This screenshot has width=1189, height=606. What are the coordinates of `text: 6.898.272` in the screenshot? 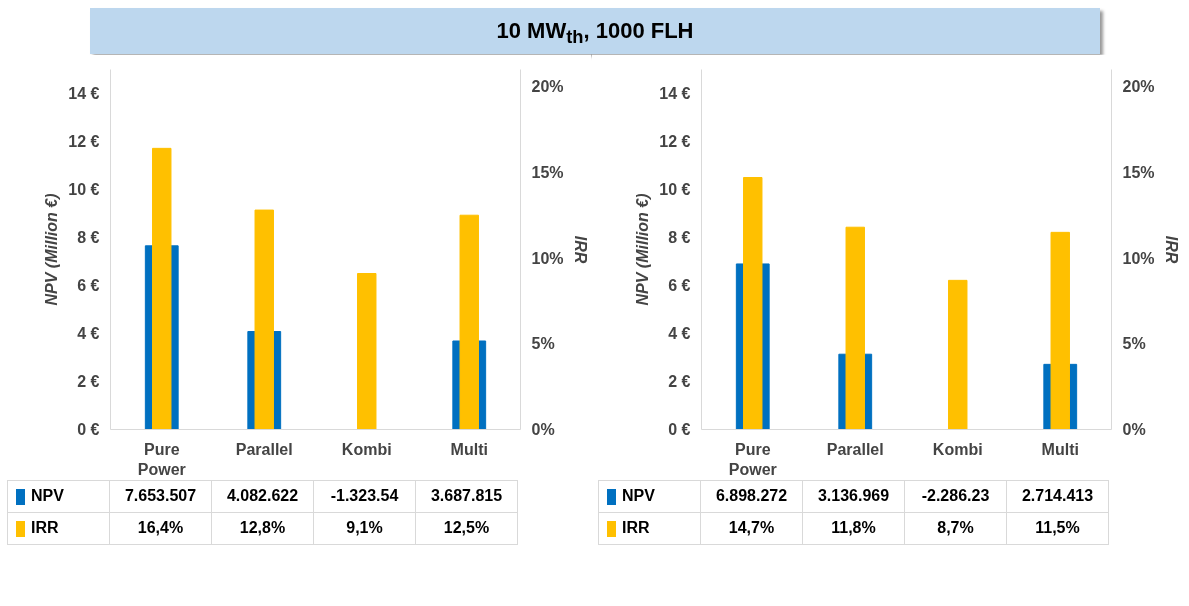 It's located at (751, 496).